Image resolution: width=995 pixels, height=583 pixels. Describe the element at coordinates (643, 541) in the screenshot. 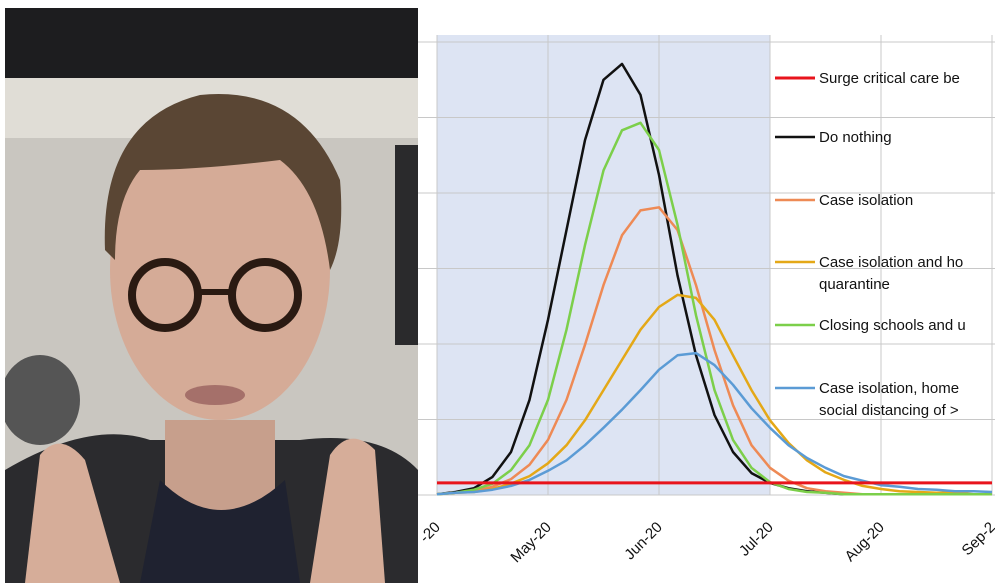

I see `x-tick-label: Jun-20` at that location.